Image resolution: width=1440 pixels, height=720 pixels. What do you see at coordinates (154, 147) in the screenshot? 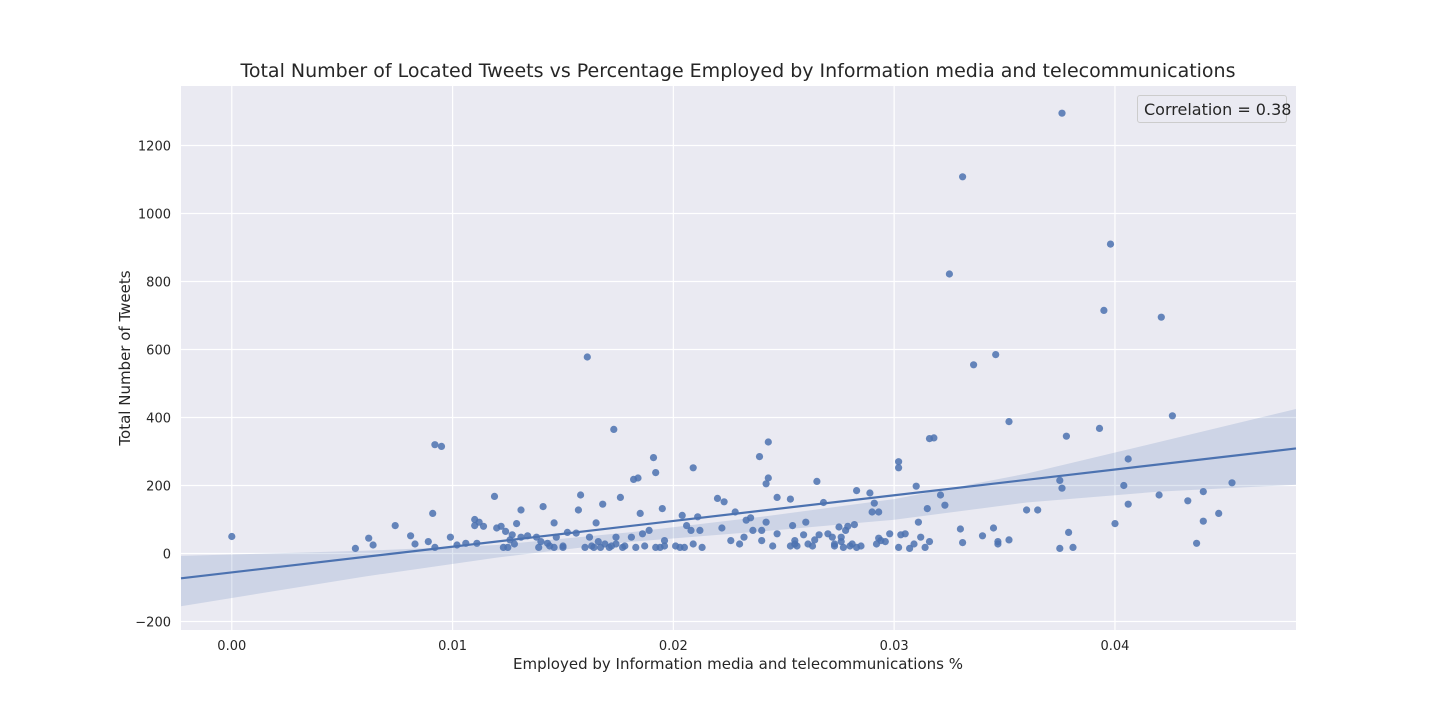
I see `y-tick-label: 1200` at bounding box center [154, 147].